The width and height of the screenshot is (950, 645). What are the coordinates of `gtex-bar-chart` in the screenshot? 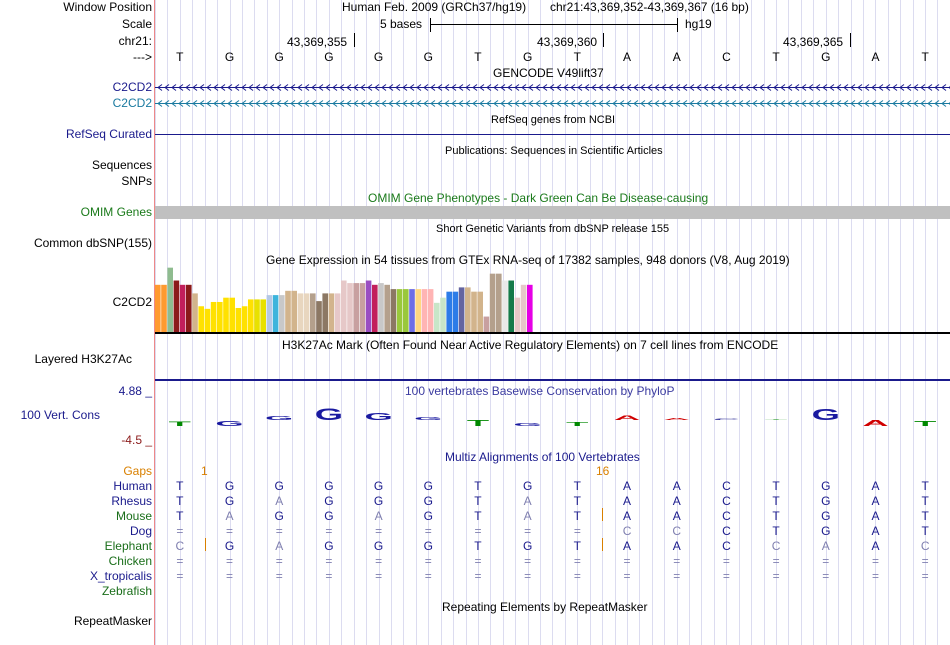 It's located at (345, 299).